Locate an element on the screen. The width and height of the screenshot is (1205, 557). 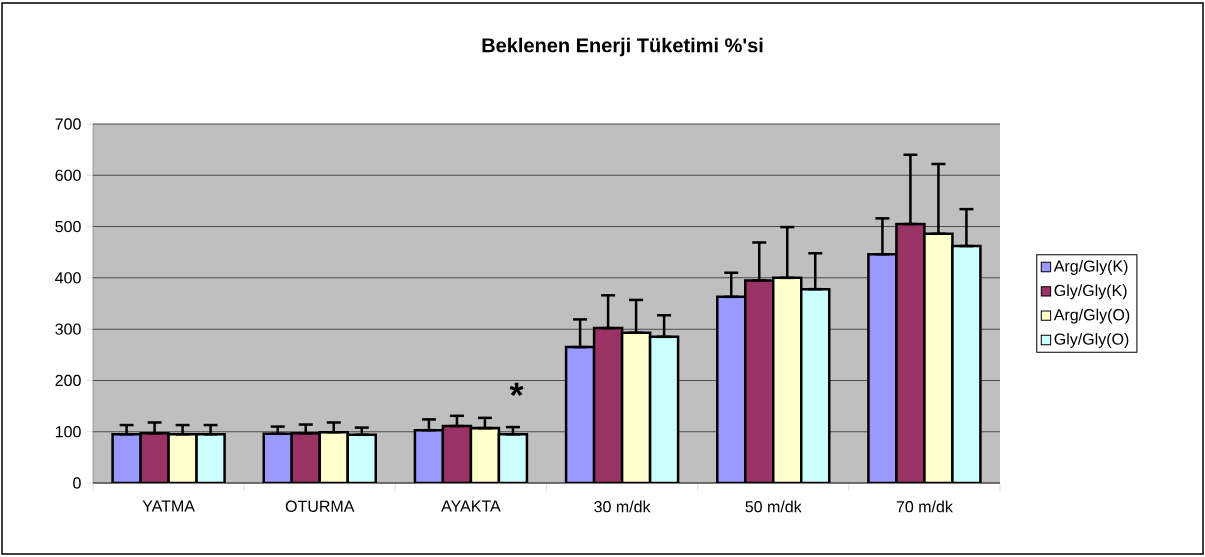
y-tick-label: 0 is located at coordinates (77, 483).